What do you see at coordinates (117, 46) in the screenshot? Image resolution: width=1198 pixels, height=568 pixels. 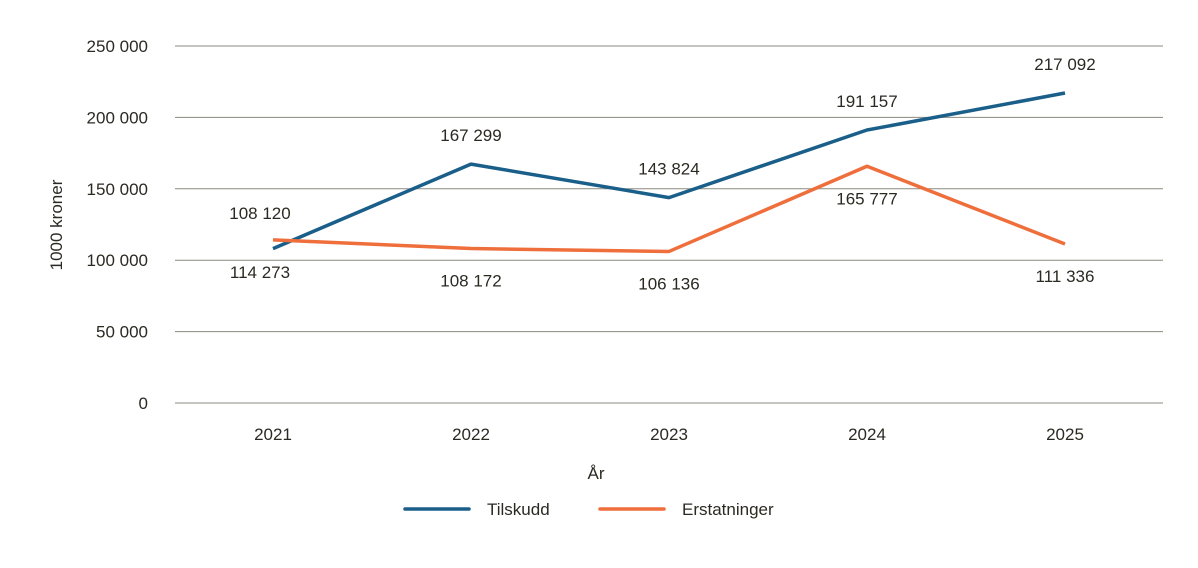 I see `y-tick-label: 250 000` at bounding box center [117, 46].